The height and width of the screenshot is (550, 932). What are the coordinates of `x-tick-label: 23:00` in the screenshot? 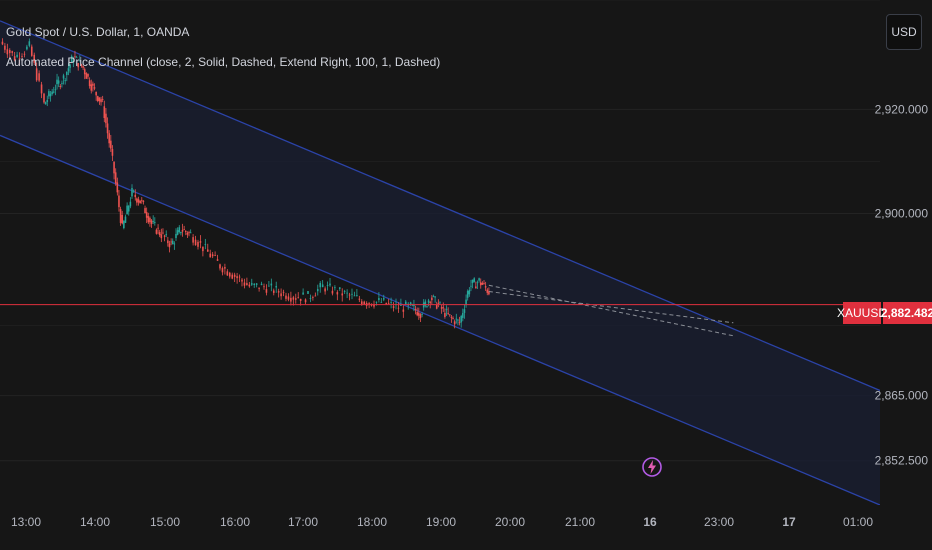 It's located at (719, 522).